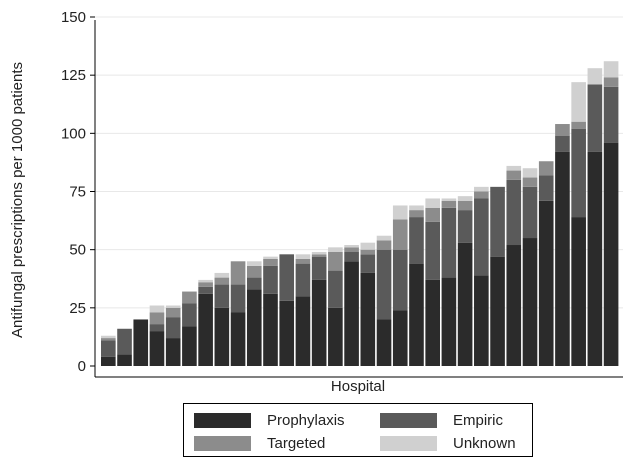 The height and width of the screenshot is (464, 628). I want to click on y-tick-label: 75, so click(77, 192).